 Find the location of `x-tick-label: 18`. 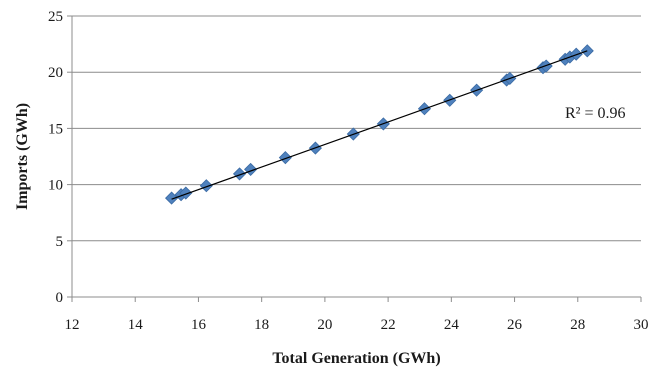

x-tick-label: 18 is located at coordinates (261, 325).